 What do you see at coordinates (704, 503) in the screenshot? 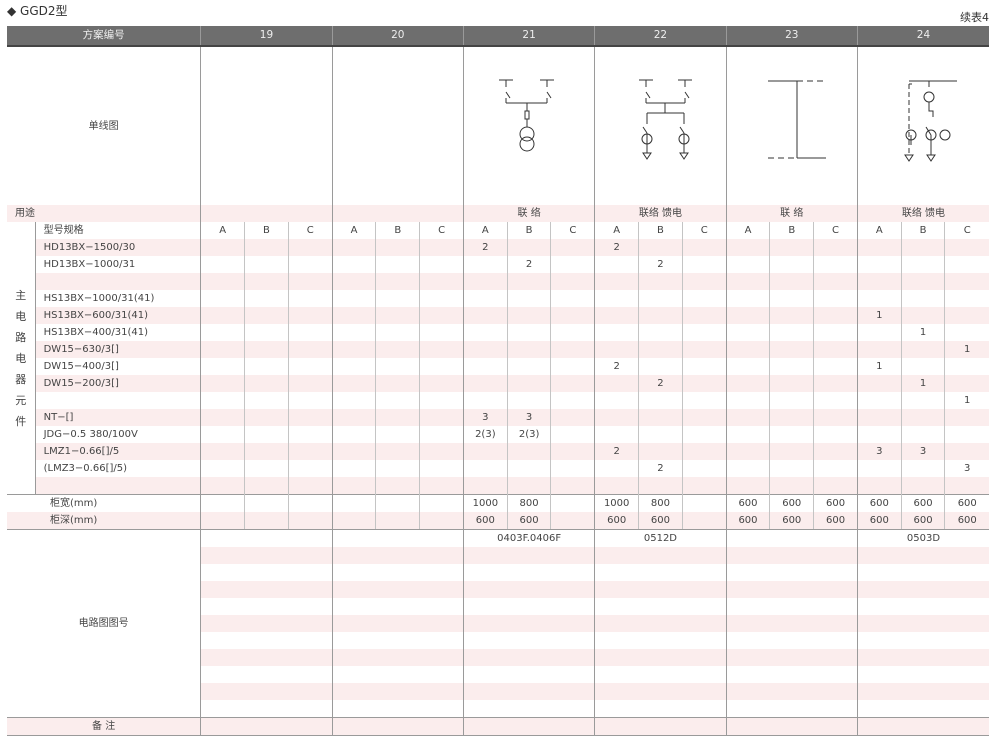
I see `width-value` at bounding box center [704, 503].